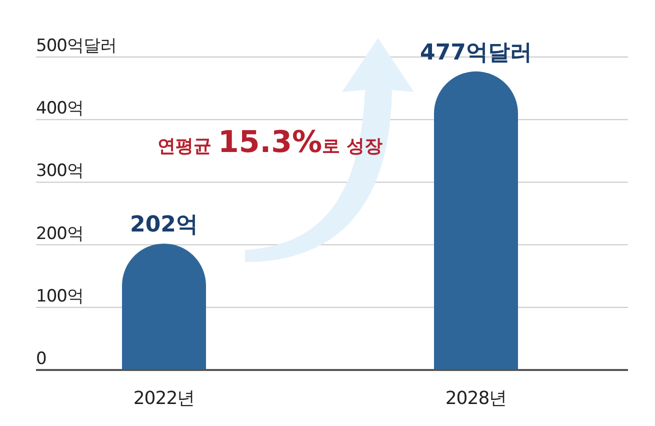 This screenshot has height=426, width=655. I want to click on x-tick-label: 2022년, so click(164, 398).